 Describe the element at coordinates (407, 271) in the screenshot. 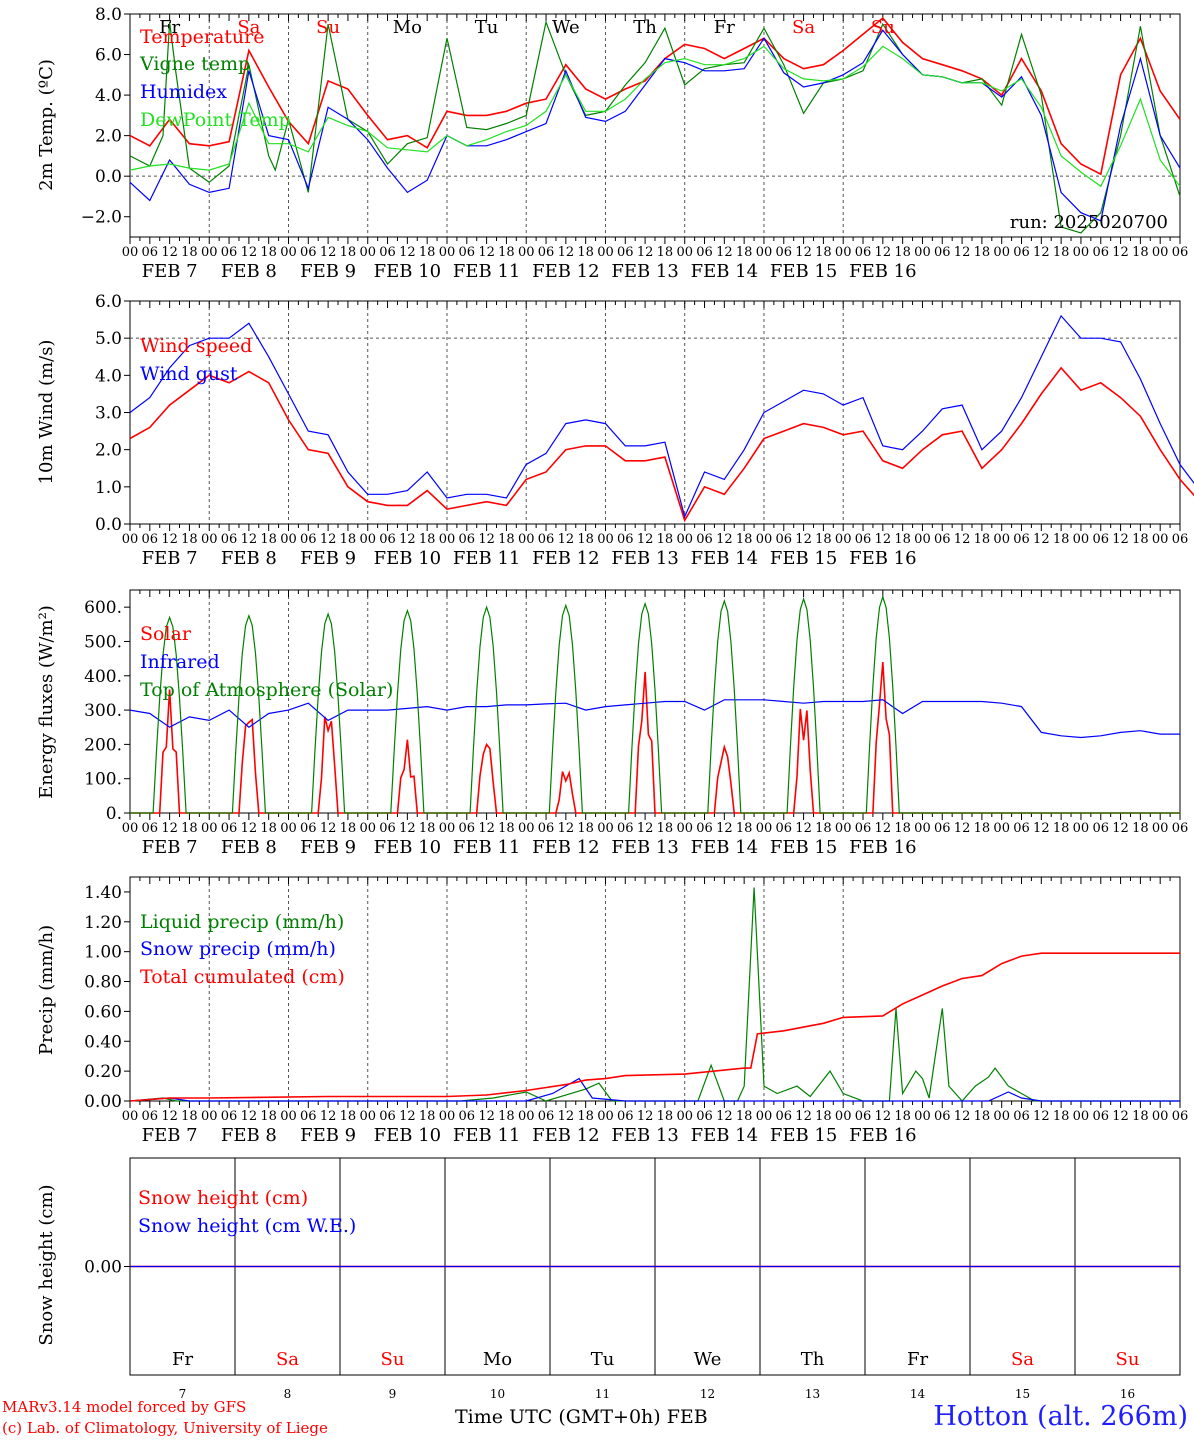

I see `date-label: FEB 10` at that location.